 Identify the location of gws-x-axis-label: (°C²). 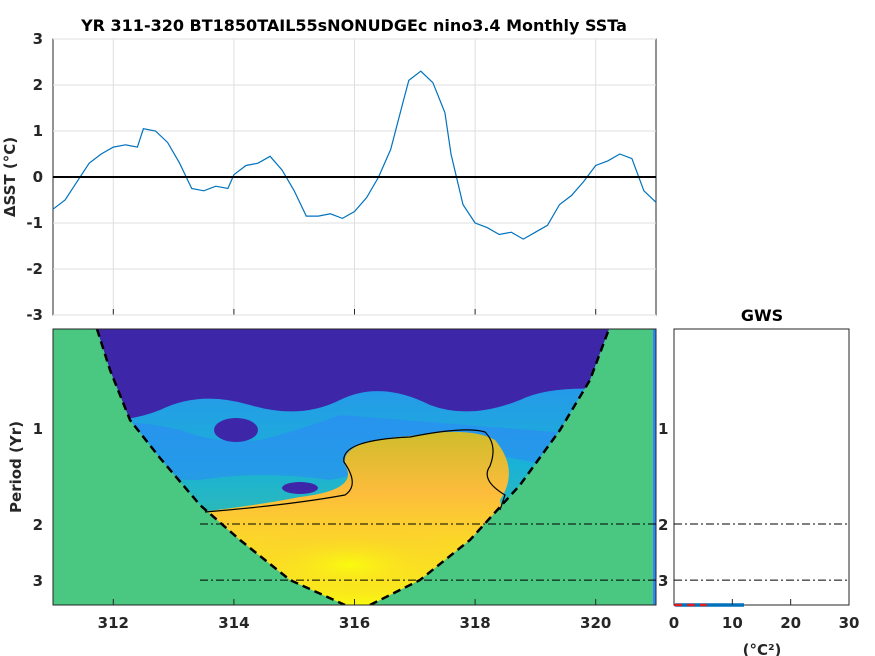
(762, 648).